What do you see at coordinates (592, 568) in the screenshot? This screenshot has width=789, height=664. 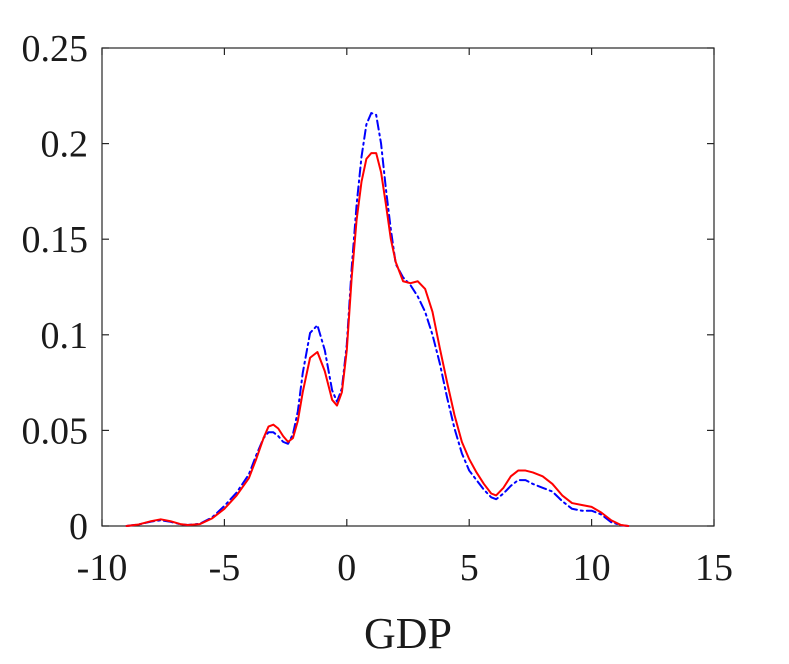 I see `x-tick-label: 10` at bounding box center [592, 568].